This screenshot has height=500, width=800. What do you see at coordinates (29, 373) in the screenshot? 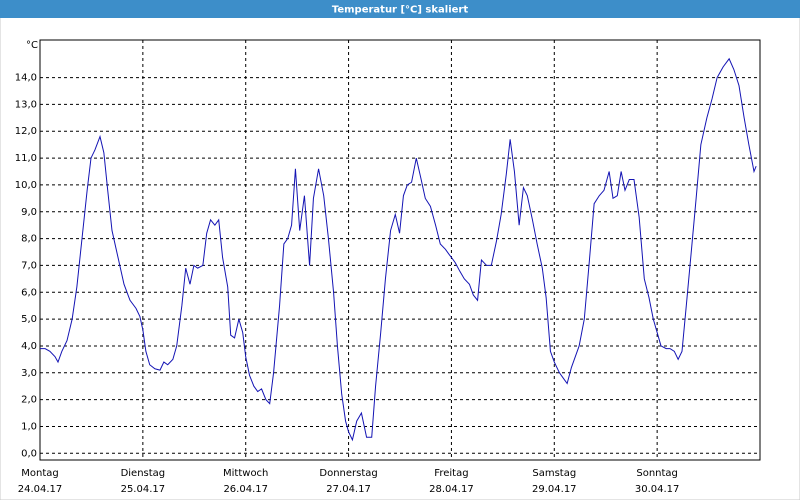
I see `y-tick-label: 3,0` at bounding box center [29, 373].